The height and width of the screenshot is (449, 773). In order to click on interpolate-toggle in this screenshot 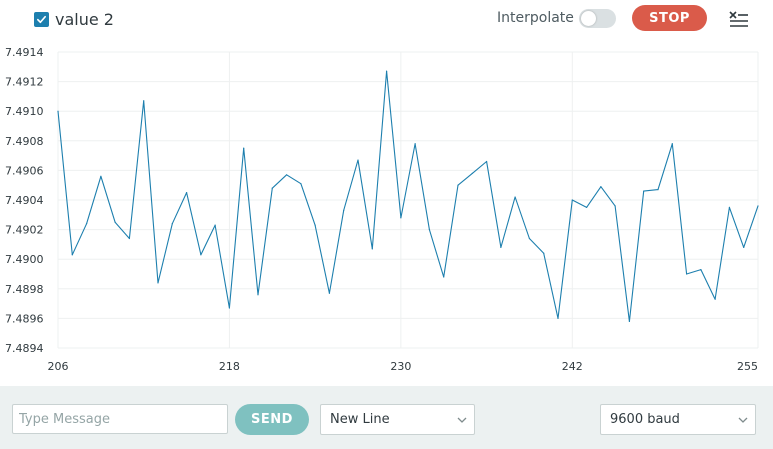, I will do `click(597, 18)`.